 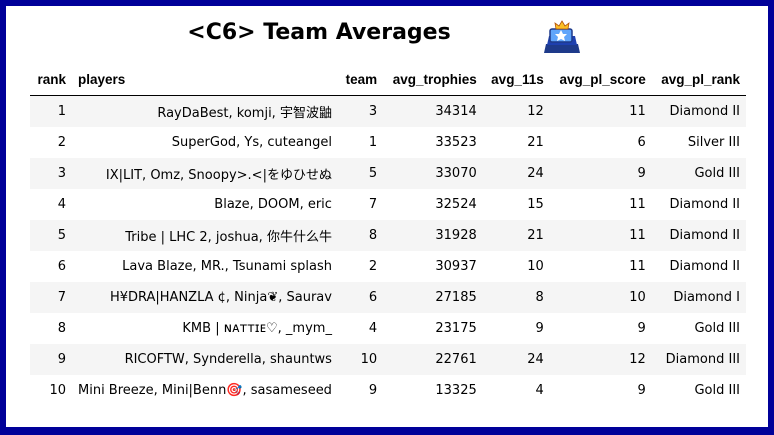 I want to click on cell-players: H¥DRA|HANZLA ¢, Ninja❦, Saurav, so click(x=205, y=297).